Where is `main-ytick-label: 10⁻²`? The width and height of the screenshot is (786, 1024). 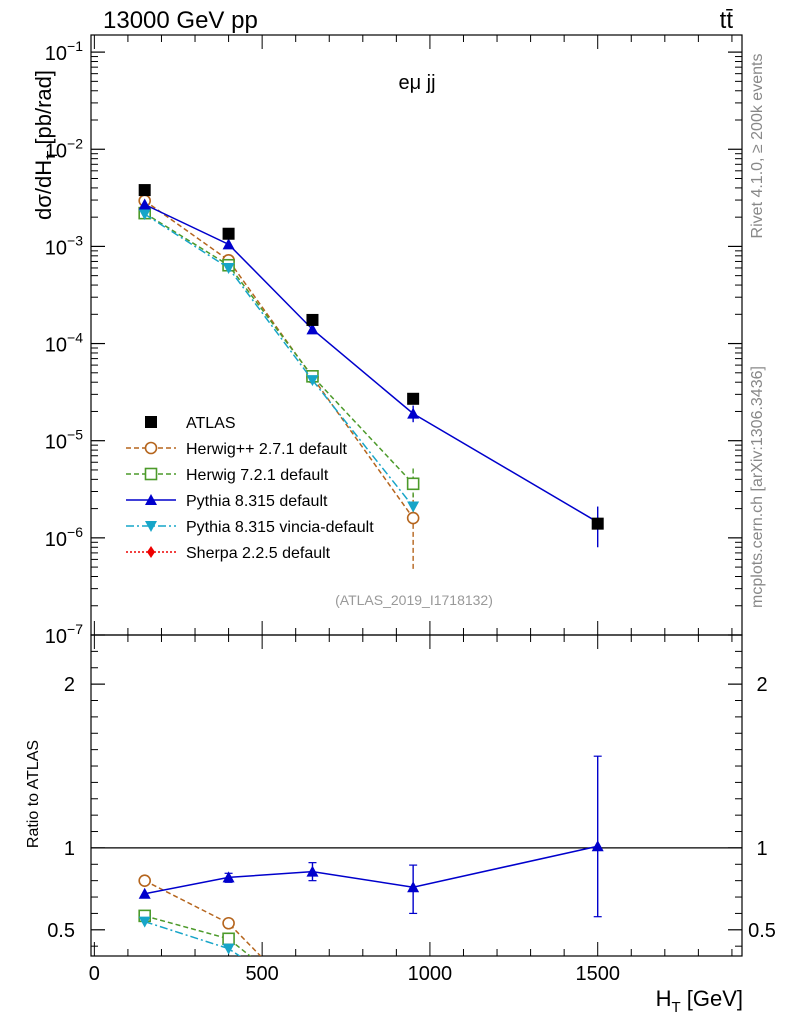 main-ytick-label: 10⁻² is located at coordinates (64, 148).